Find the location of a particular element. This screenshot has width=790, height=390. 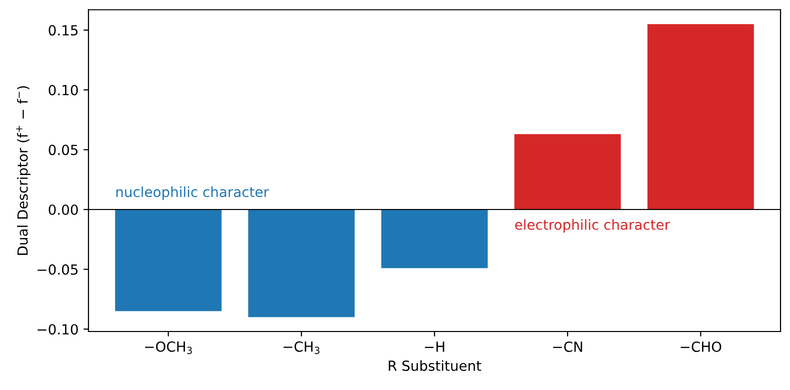

y-axis-title: Dual Descriptor (f$^{+}$ − f$^{−}$) is located at coordinates (23, 170).